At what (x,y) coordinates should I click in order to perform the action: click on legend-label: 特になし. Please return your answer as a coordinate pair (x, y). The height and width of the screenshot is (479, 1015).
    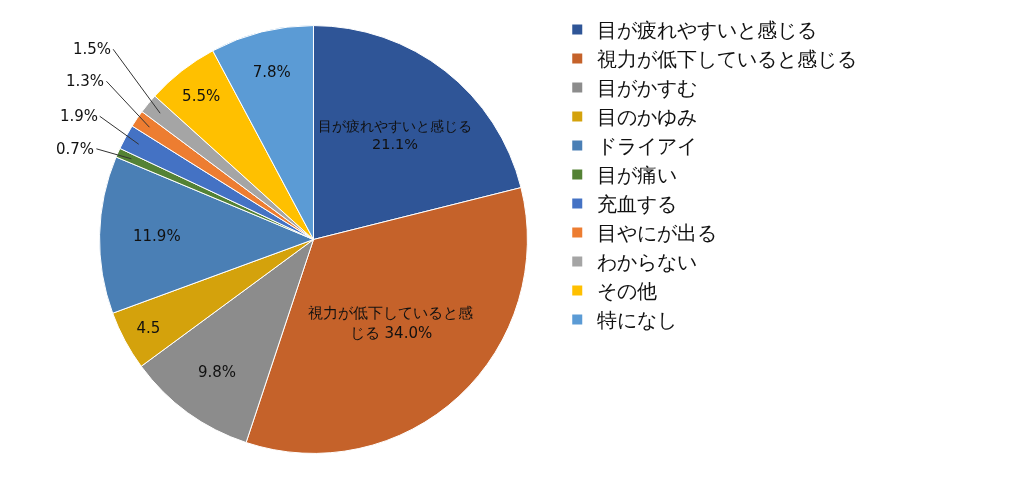
    Looking at the image, I should click on (637, 320).